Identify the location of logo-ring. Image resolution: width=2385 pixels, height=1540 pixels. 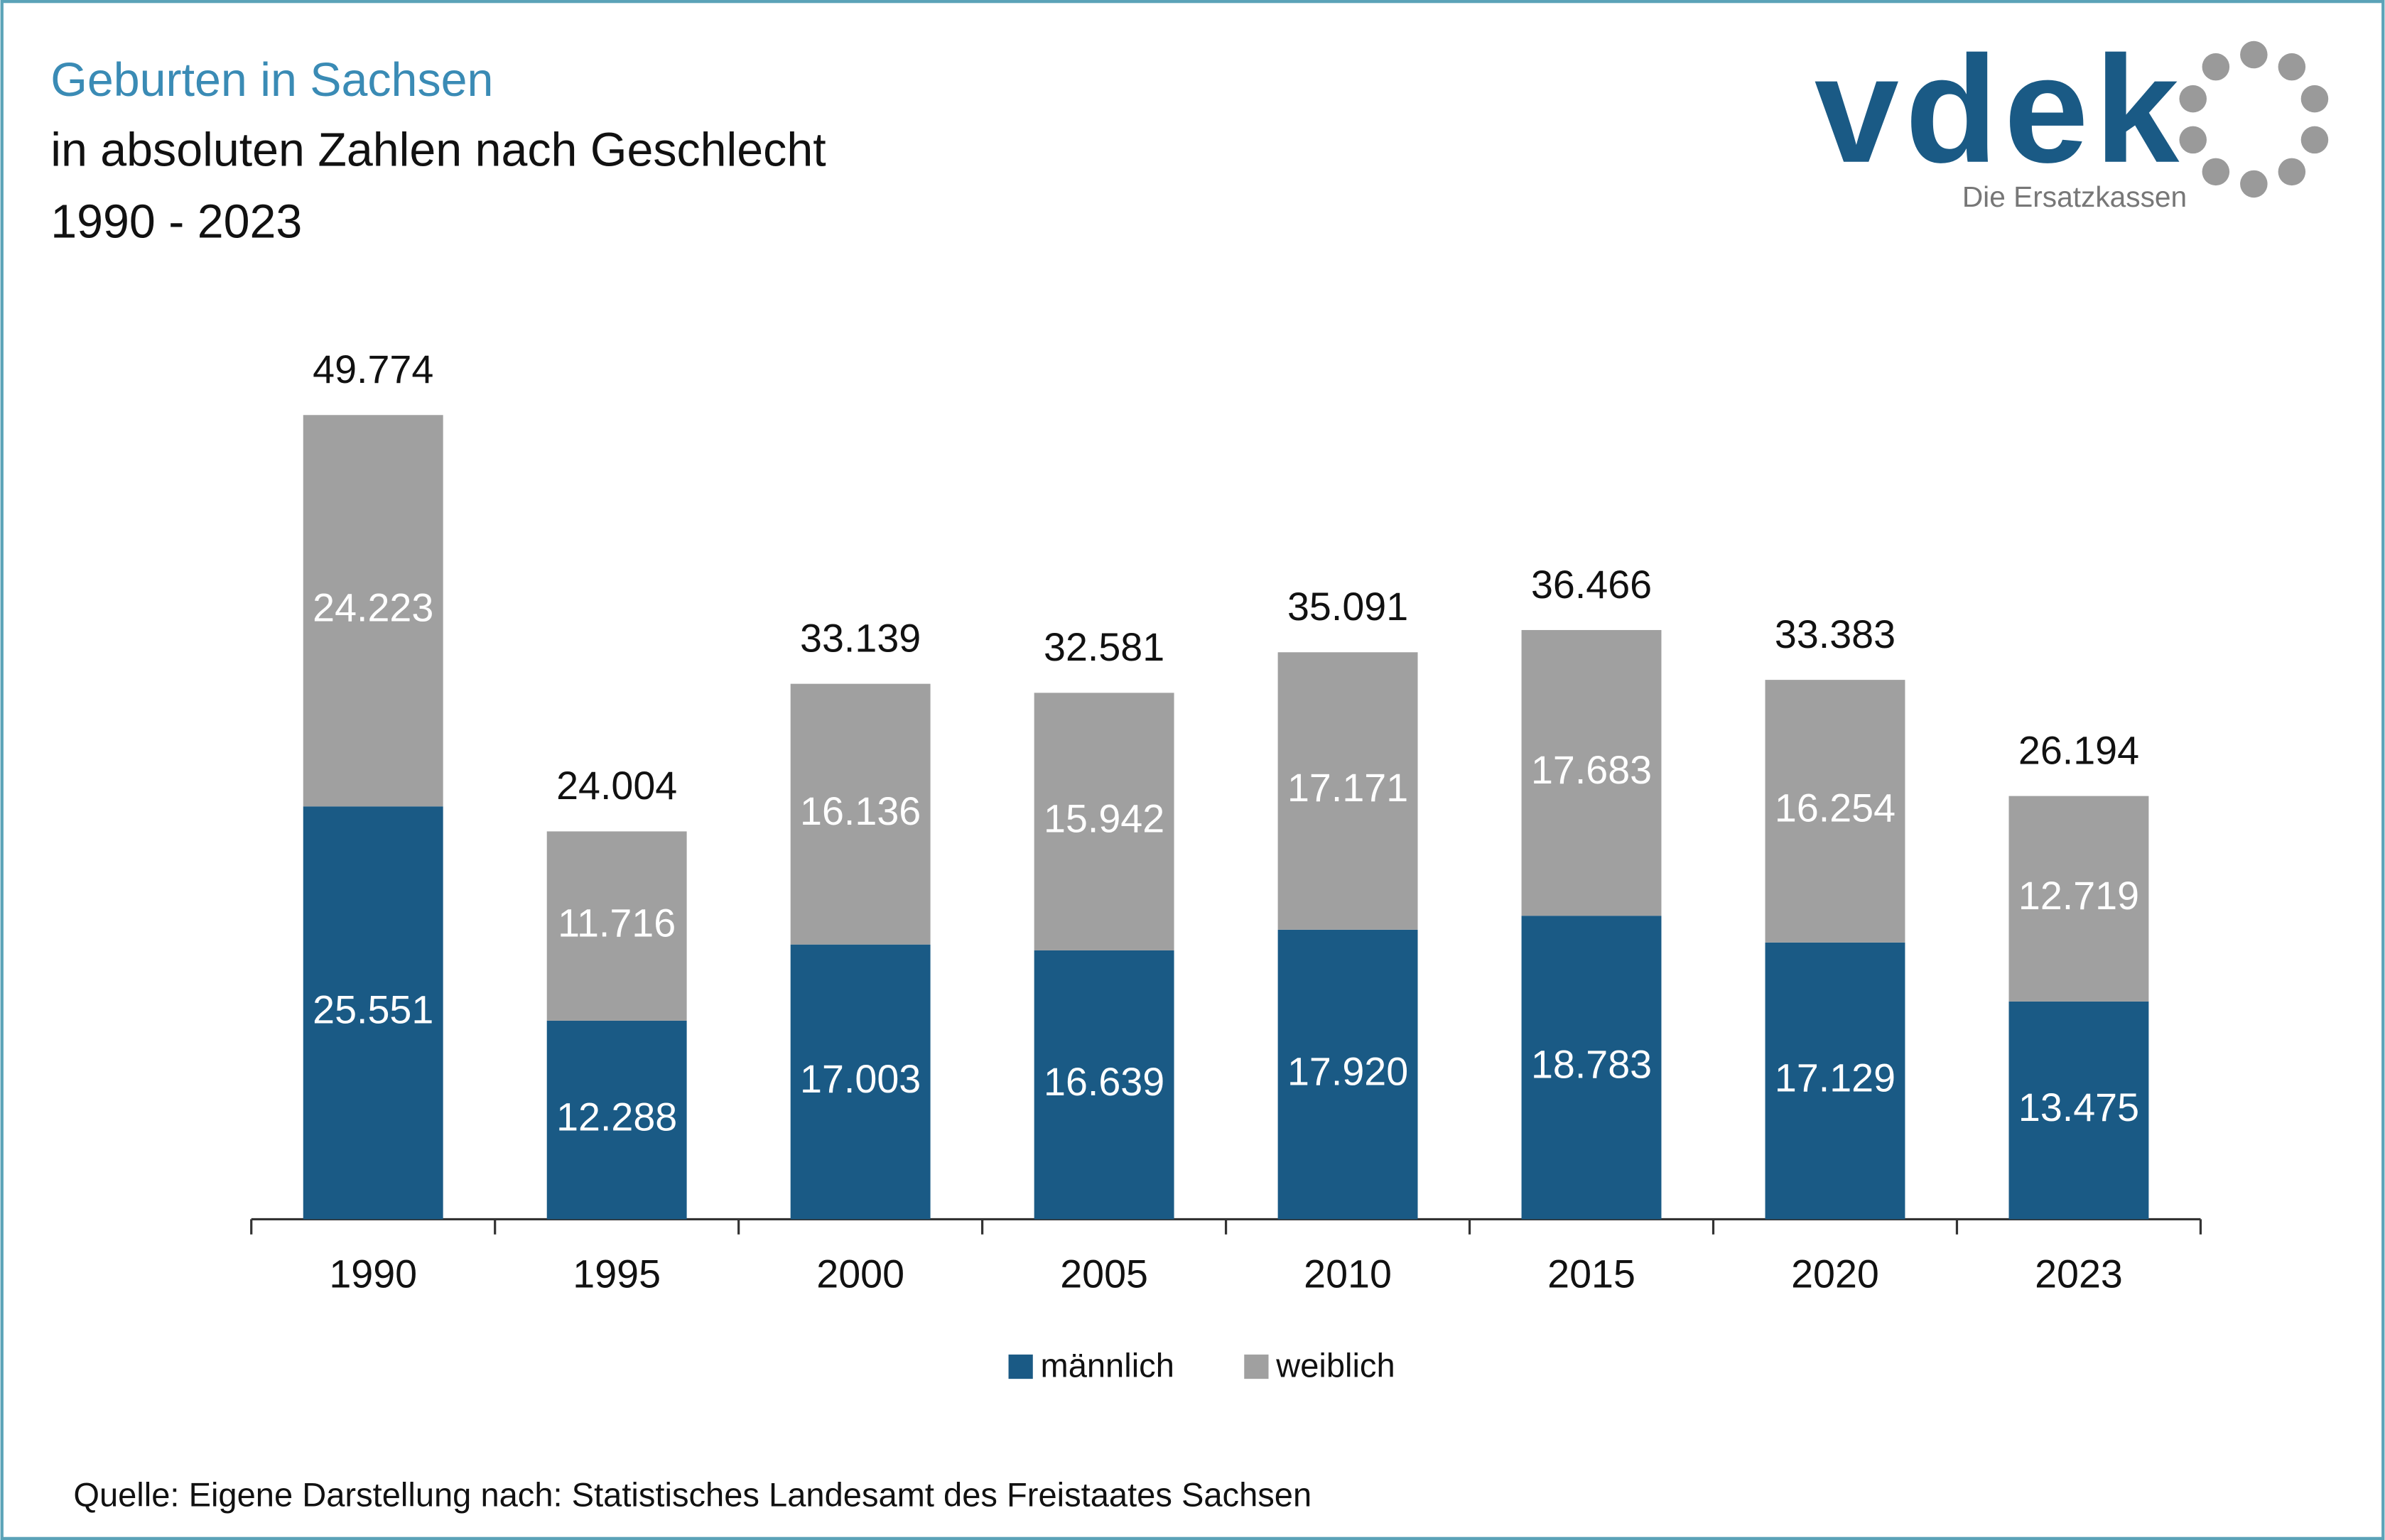
(2254, 119).